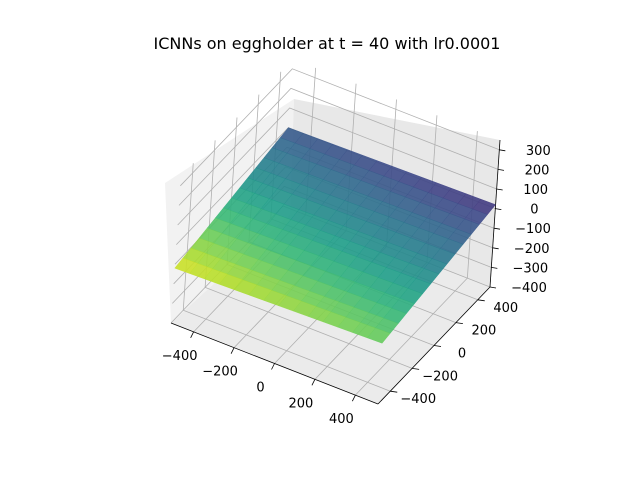 The image size is (640, 480). What do you see at coordinates (220, 372) in the screenshot?
I see `x-tick-label: −200` at bounding box center [220, 372].